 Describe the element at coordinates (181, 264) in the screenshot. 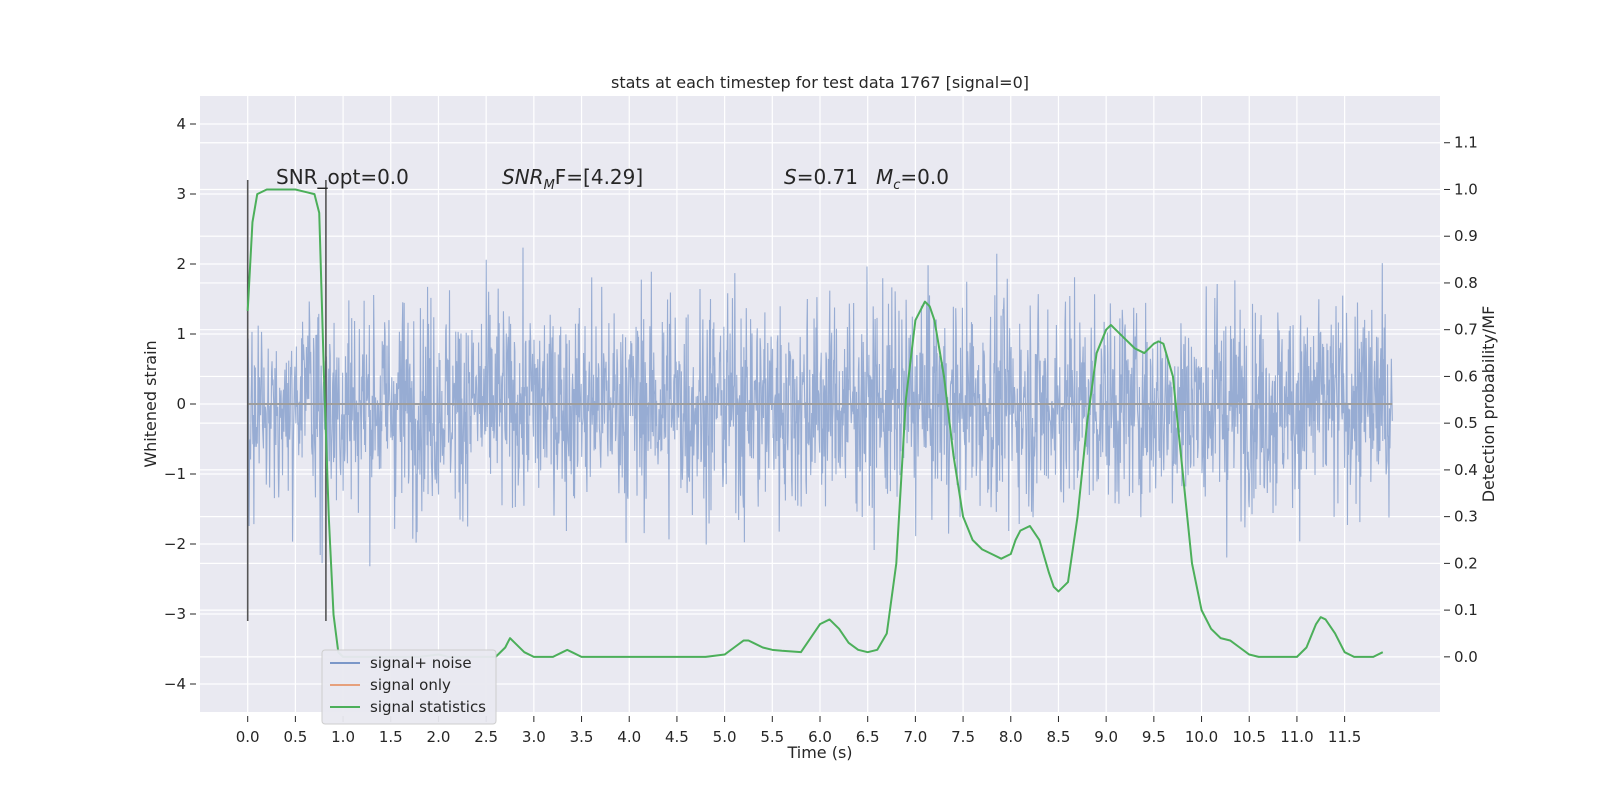

I see `y-tick-label: 2` at that location.